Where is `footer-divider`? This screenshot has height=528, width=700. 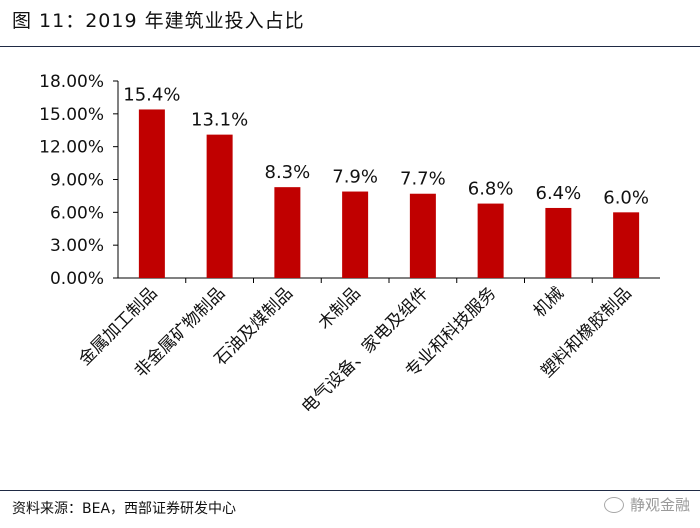 footer-divider is located at coordinates (350, 490).